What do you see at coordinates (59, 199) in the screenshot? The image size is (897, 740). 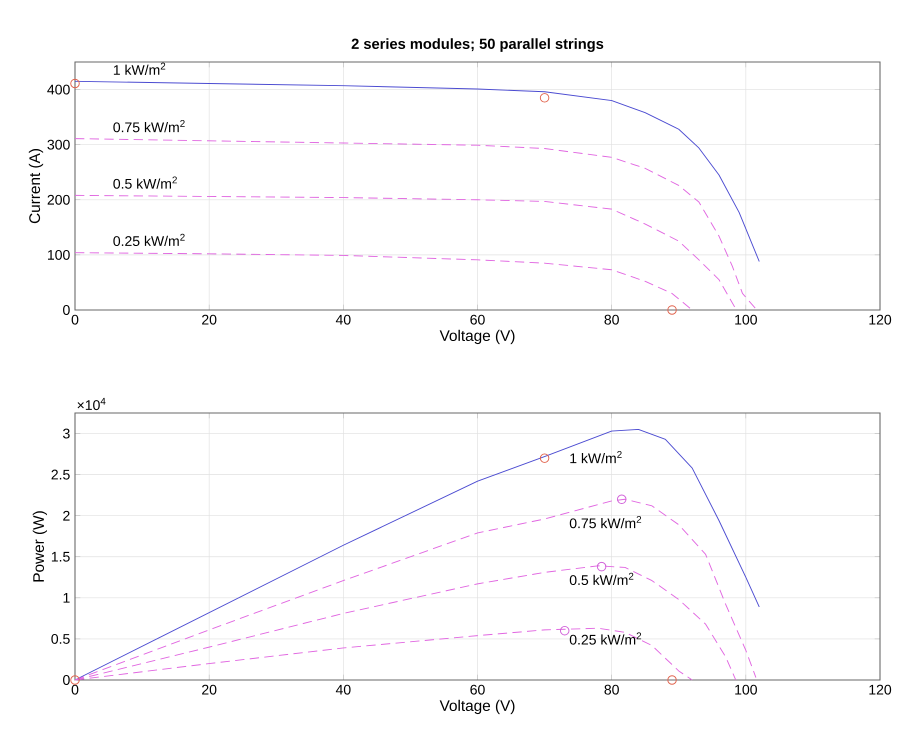 I see `y-tick-label: 200` at bounding box center [59, 199].